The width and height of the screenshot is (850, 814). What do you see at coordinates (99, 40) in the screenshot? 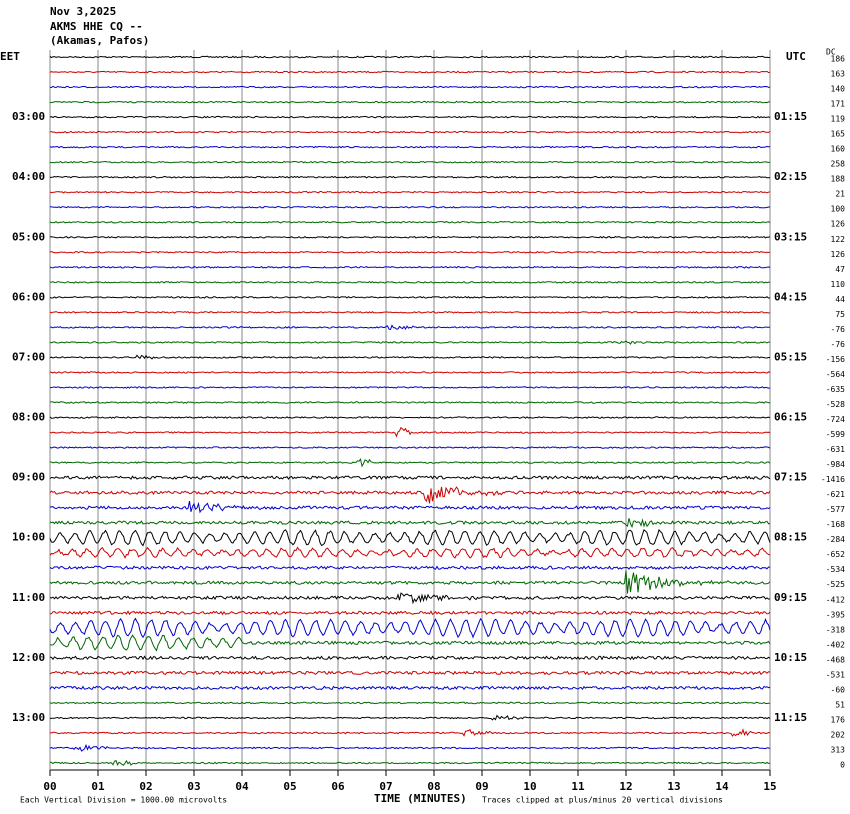
I see `location: (Akamas, Pafos)` at bounding box center [99, 40].